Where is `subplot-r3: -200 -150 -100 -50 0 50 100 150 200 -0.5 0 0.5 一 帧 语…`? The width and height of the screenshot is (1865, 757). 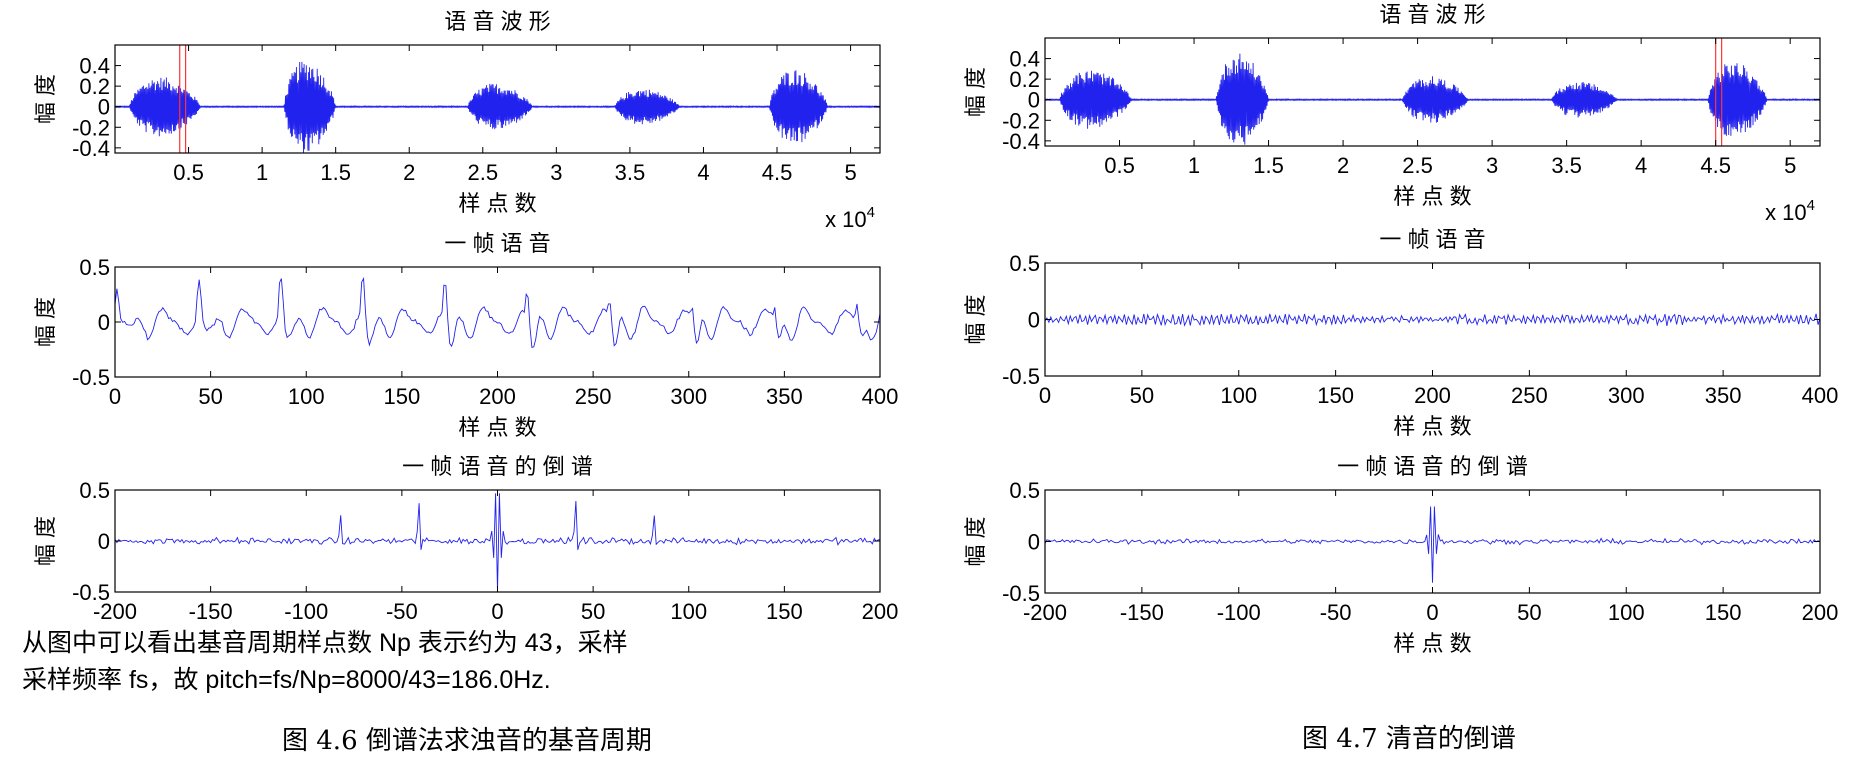
subplot-r3: -200 -150 -100 -50 0 50 100 150 200 -0.5 0 0.5 一 帧 语… is located at coordinates (1400, 555).